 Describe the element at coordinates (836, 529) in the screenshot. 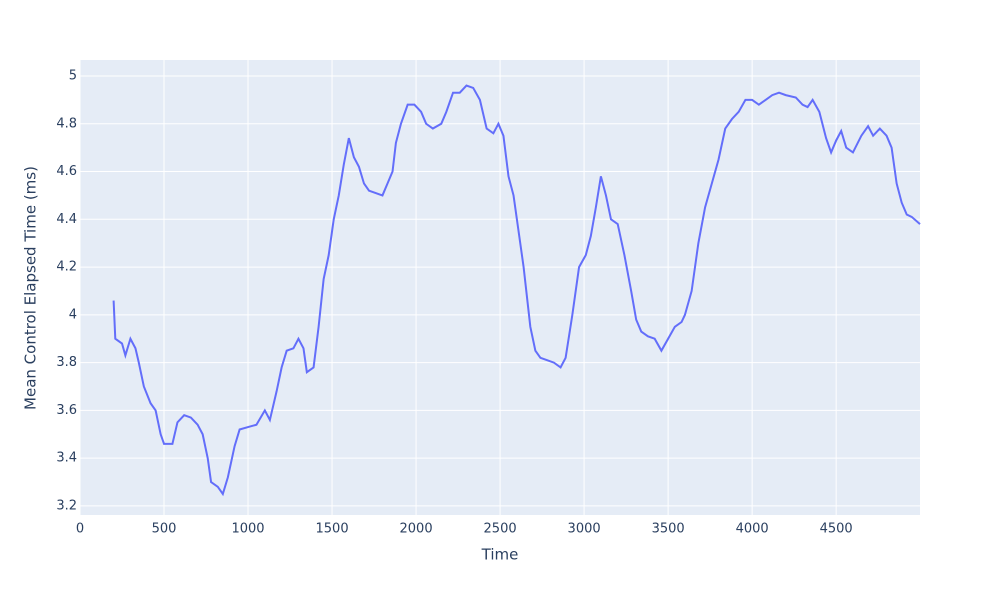

I see `x-tick-label: 4500` at that location.